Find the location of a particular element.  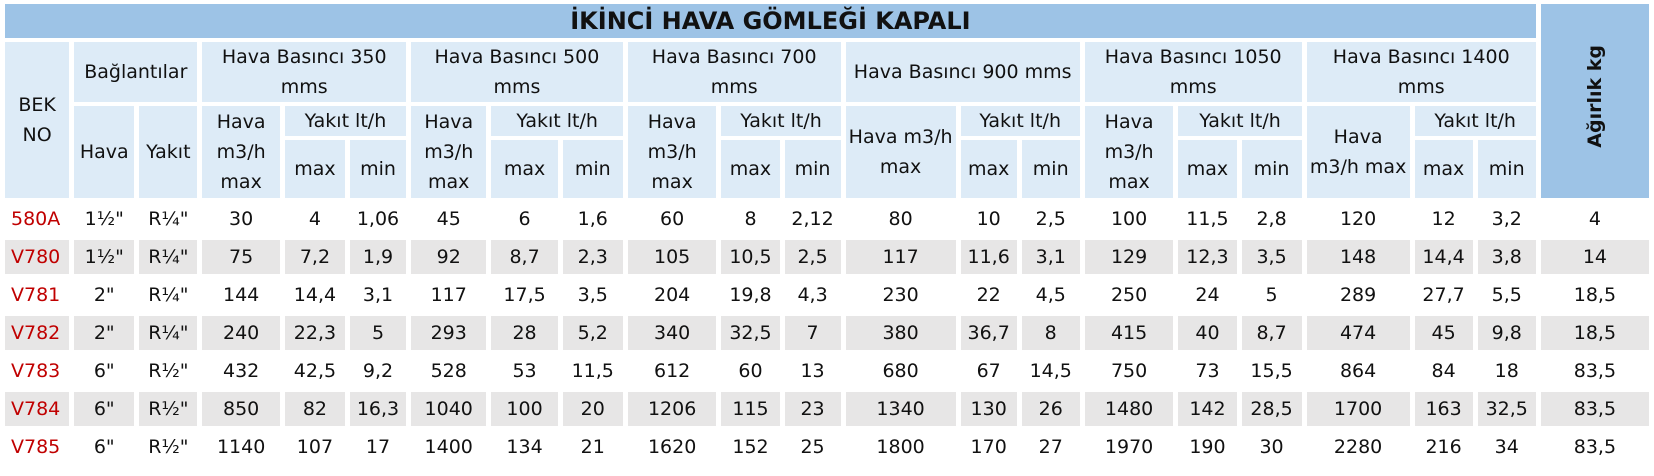

table-cell: 60 is located at coordinates (750, 371).